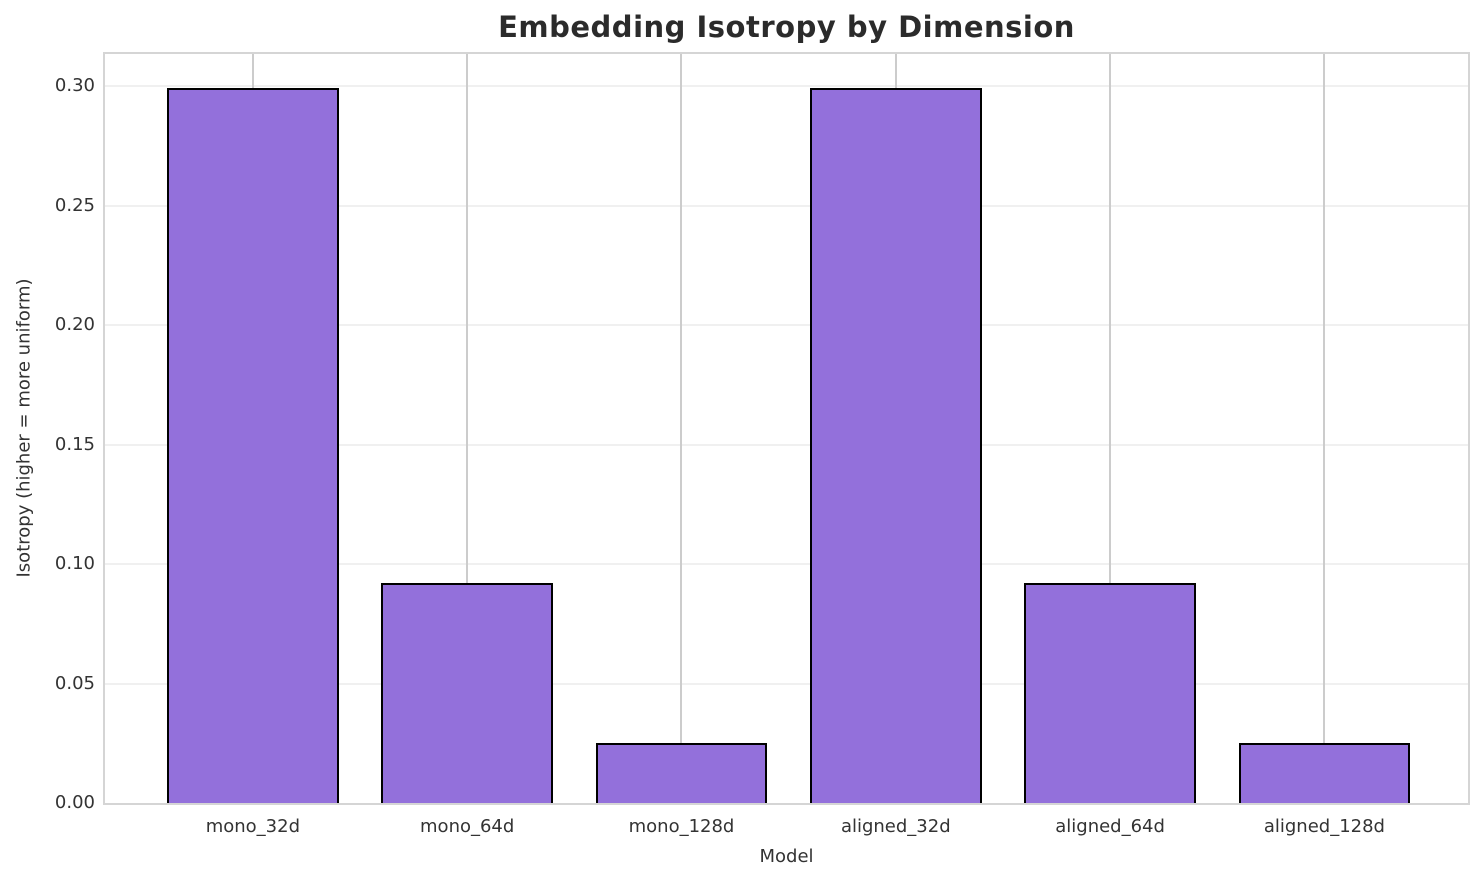 This screenshot has width=1484, height=885. What do you see at coordinates (74, 325) in the screenshot?
I see `y-tick-label: 0.20` at bounding box center [74, 325].